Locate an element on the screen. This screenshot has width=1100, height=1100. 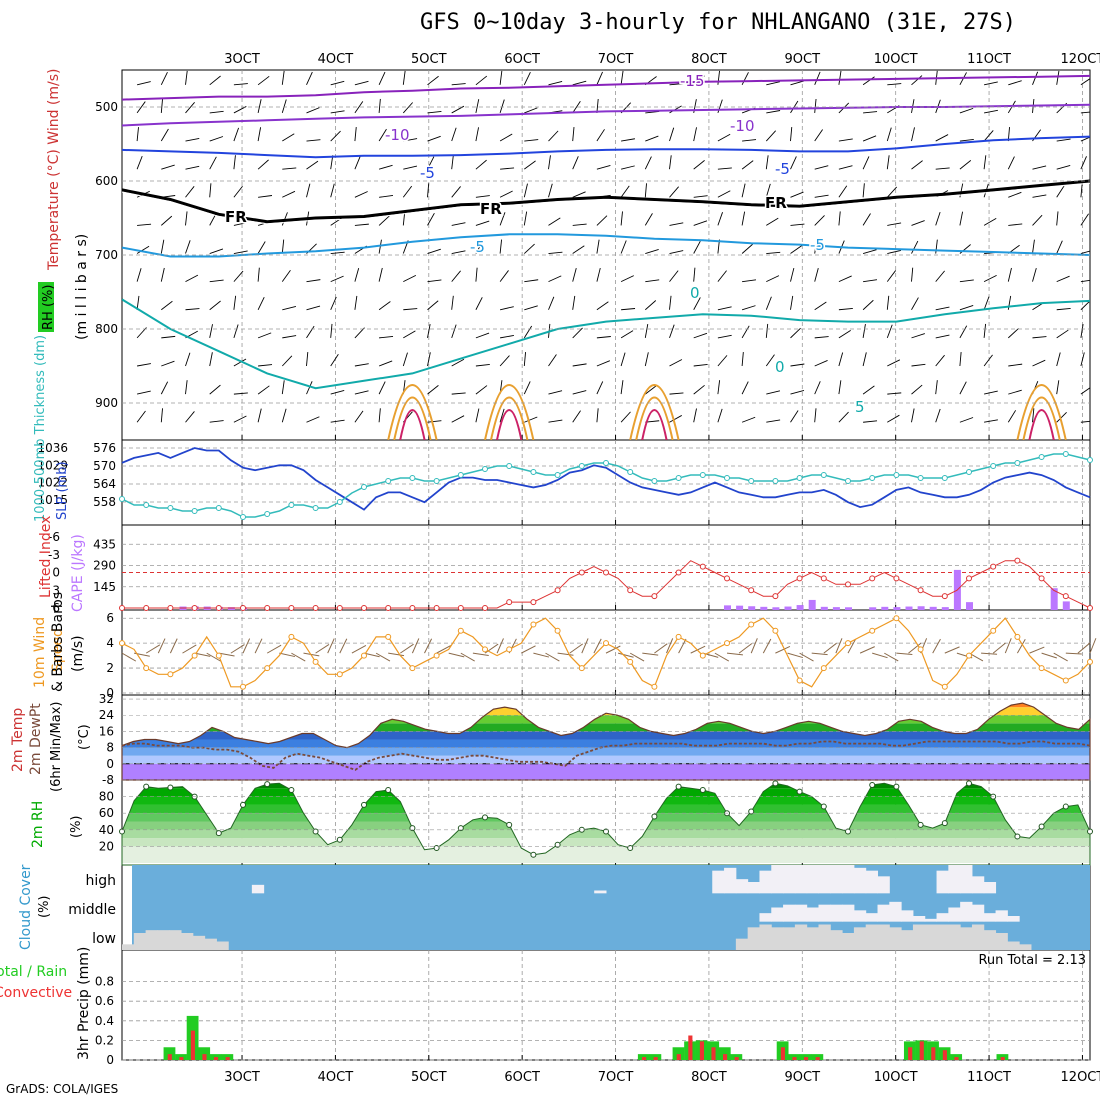
rh-band is located at coordinates (606, 809).